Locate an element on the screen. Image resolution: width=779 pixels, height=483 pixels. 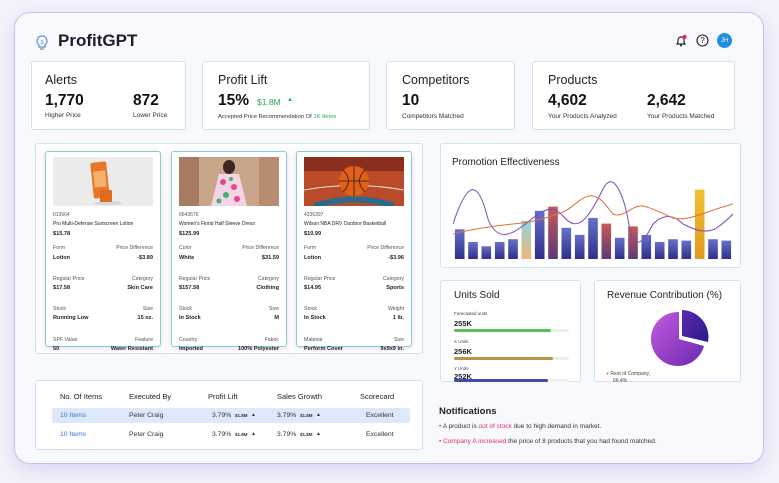
units-progress-track is located at coordinates (511, 358).